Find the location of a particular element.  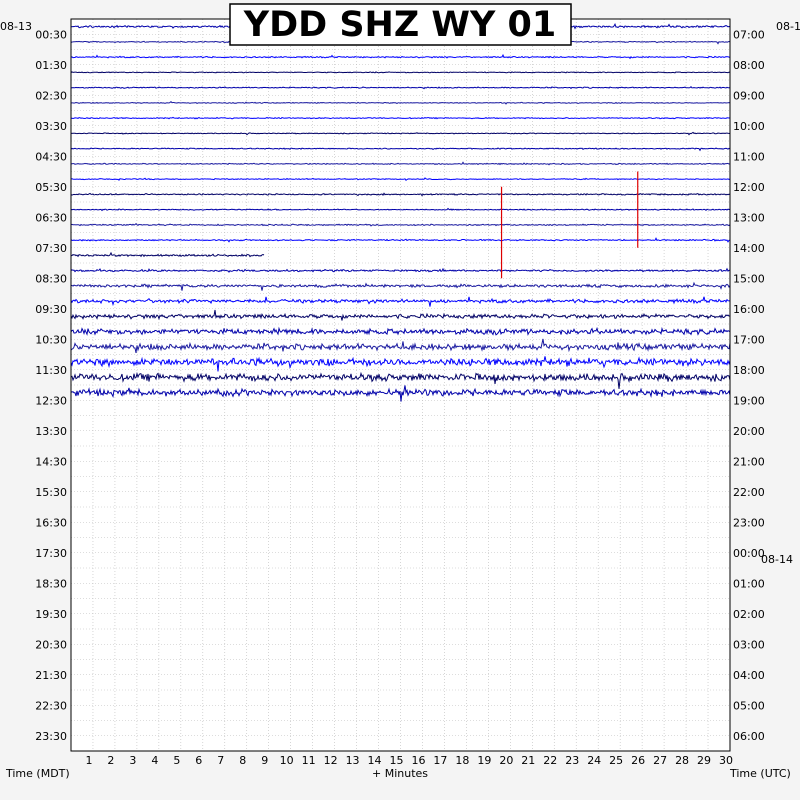

left-time-label: 14:30 is located at coordinates (51, 461).